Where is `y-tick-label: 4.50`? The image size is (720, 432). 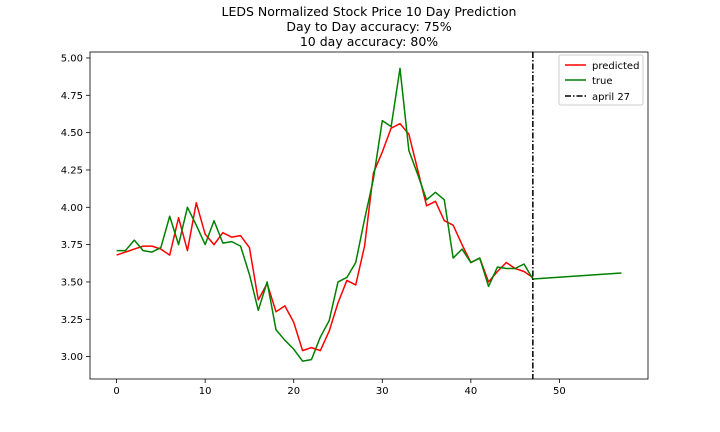 y-tick-label: 4.50 is located at coordinates (72, 133).